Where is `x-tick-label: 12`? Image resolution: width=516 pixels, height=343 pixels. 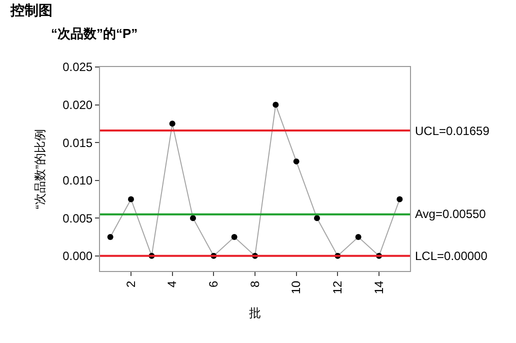
x-tick-label: 12 is located at coordinates (337, 287).